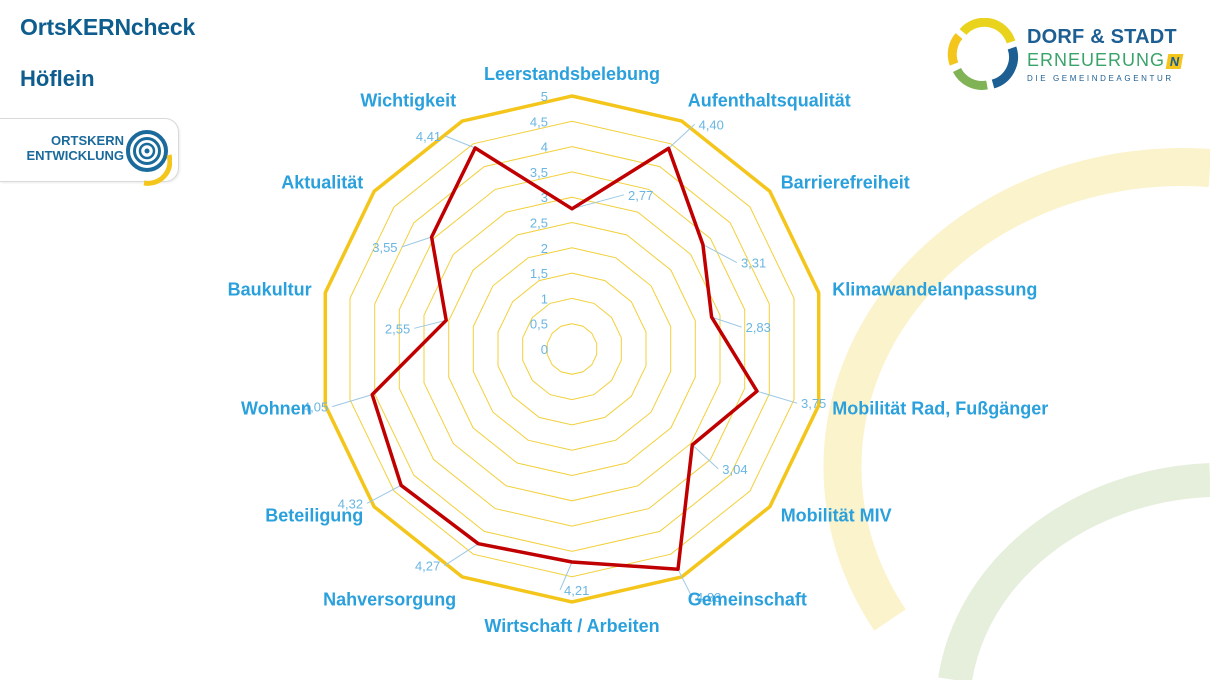 Image resolution: width=1210 pixels, height=680 pixels. I want to click on ortskern-logo-line1: ORTSKERN, so click(87, 140).